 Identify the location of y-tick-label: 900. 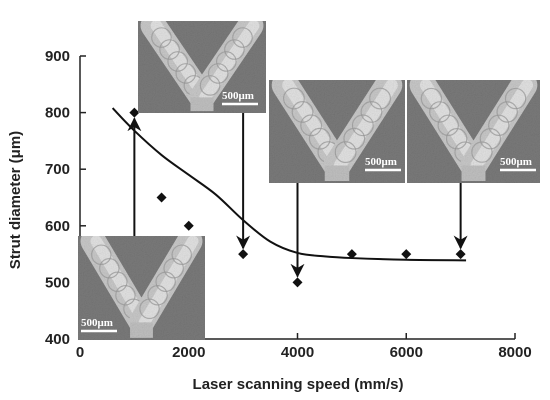
(57, 56).